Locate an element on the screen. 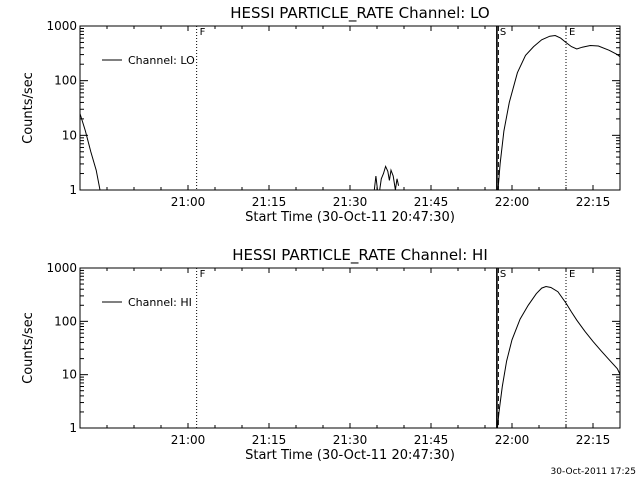 The image size is (640, 480). chart-title: HESSI PARTICLE_RATE Channel: HI is located at coordinates (360, 255).